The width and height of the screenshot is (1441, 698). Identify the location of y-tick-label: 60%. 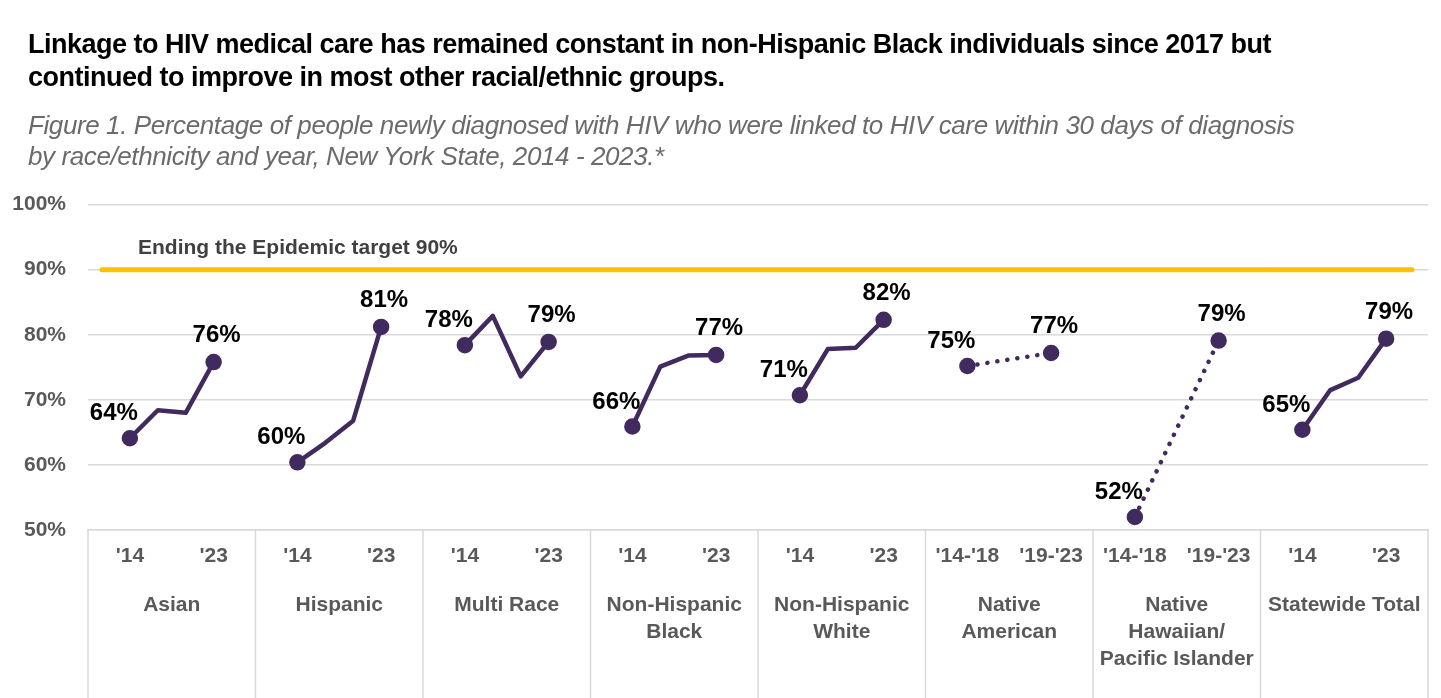
(45, 463).